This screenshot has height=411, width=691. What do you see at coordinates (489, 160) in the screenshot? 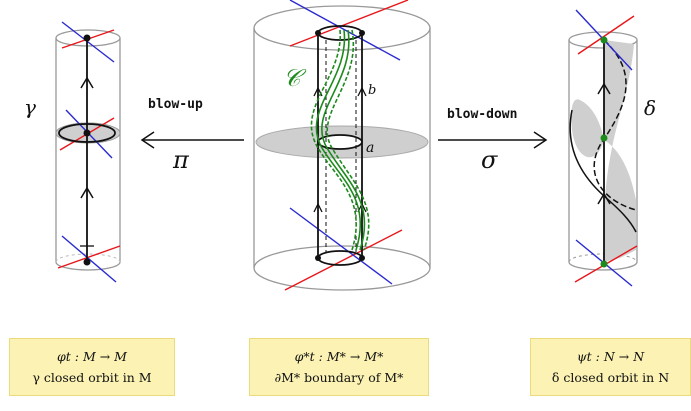
I see `sigma-label: σ` at bounding box center [489, 160].